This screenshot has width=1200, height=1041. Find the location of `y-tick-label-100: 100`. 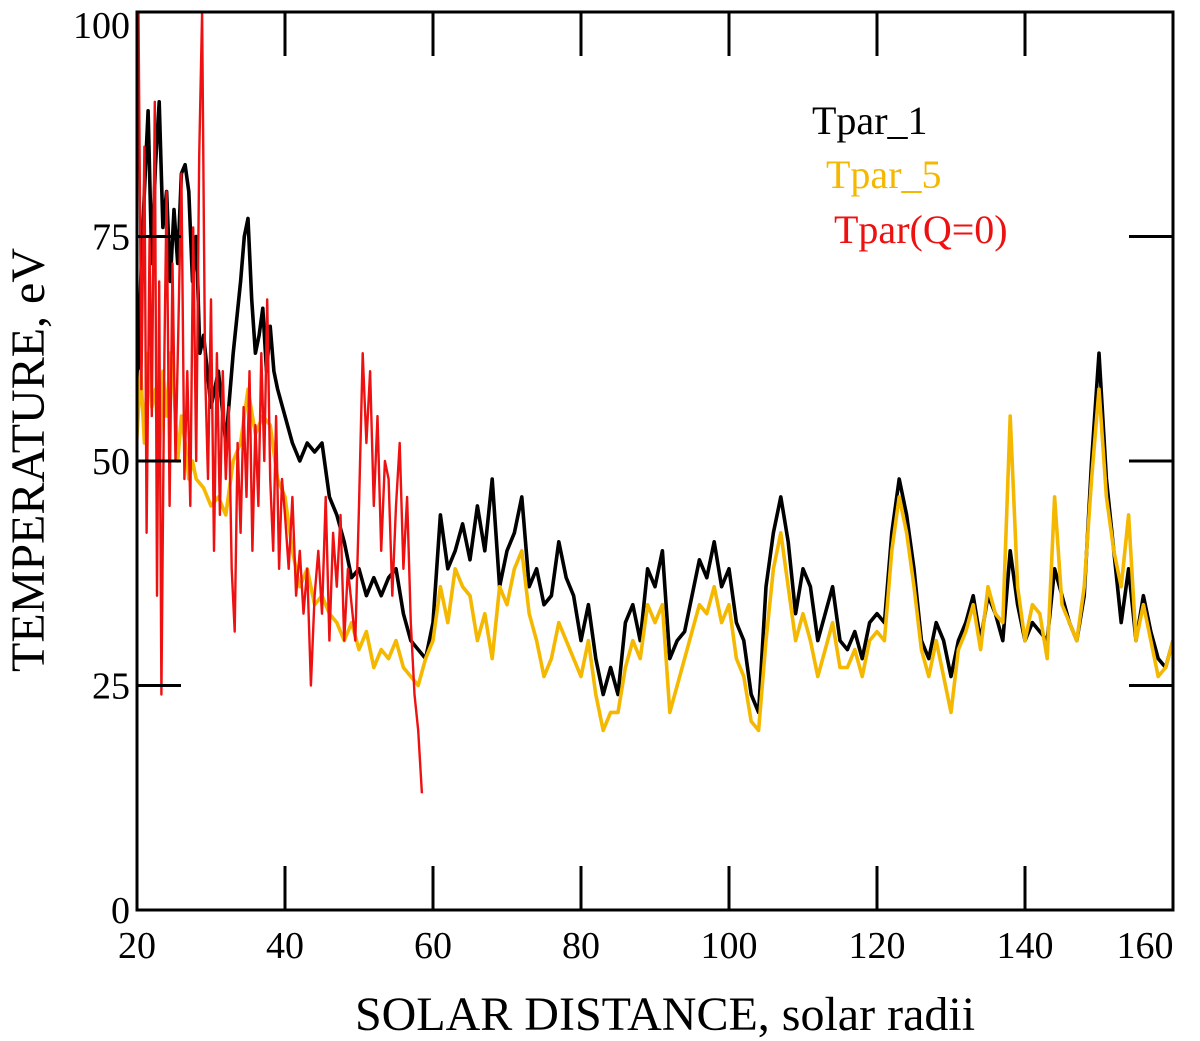

y-tick-label-100: 100 is located at coordinates (101, 26).